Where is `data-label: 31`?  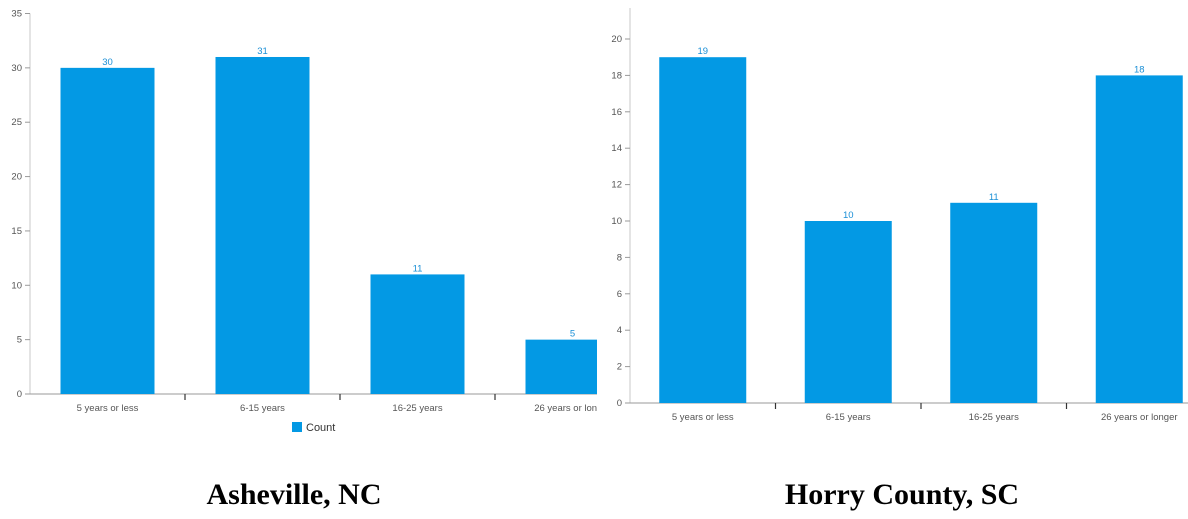
data-label: 31 is located at coordinates (262, 51).